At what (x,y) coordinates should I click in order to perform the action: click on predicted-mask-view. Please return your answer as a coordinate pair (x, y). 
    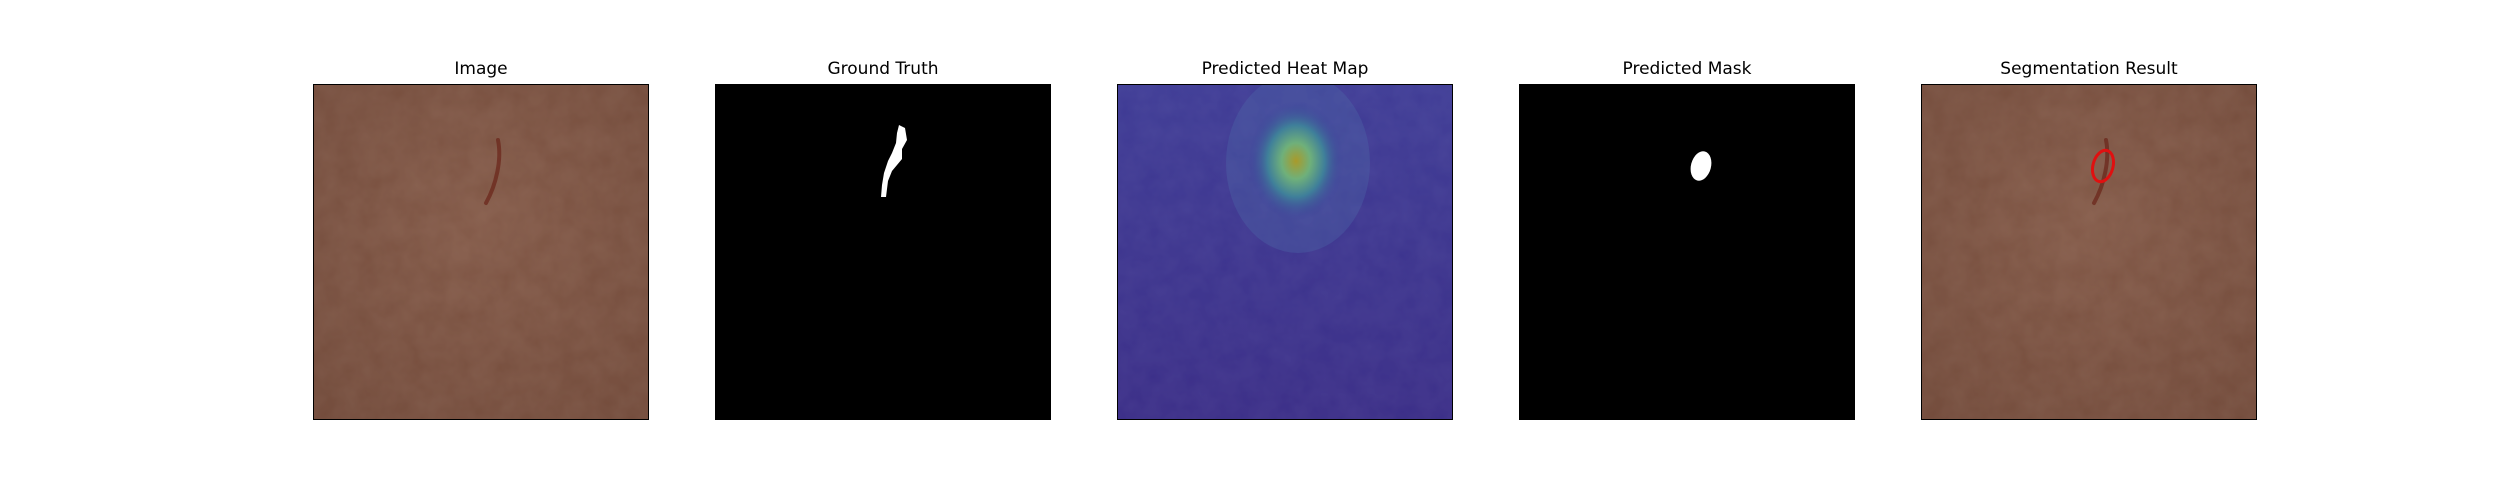
    Looking at the image, I should click on (1687, 252).